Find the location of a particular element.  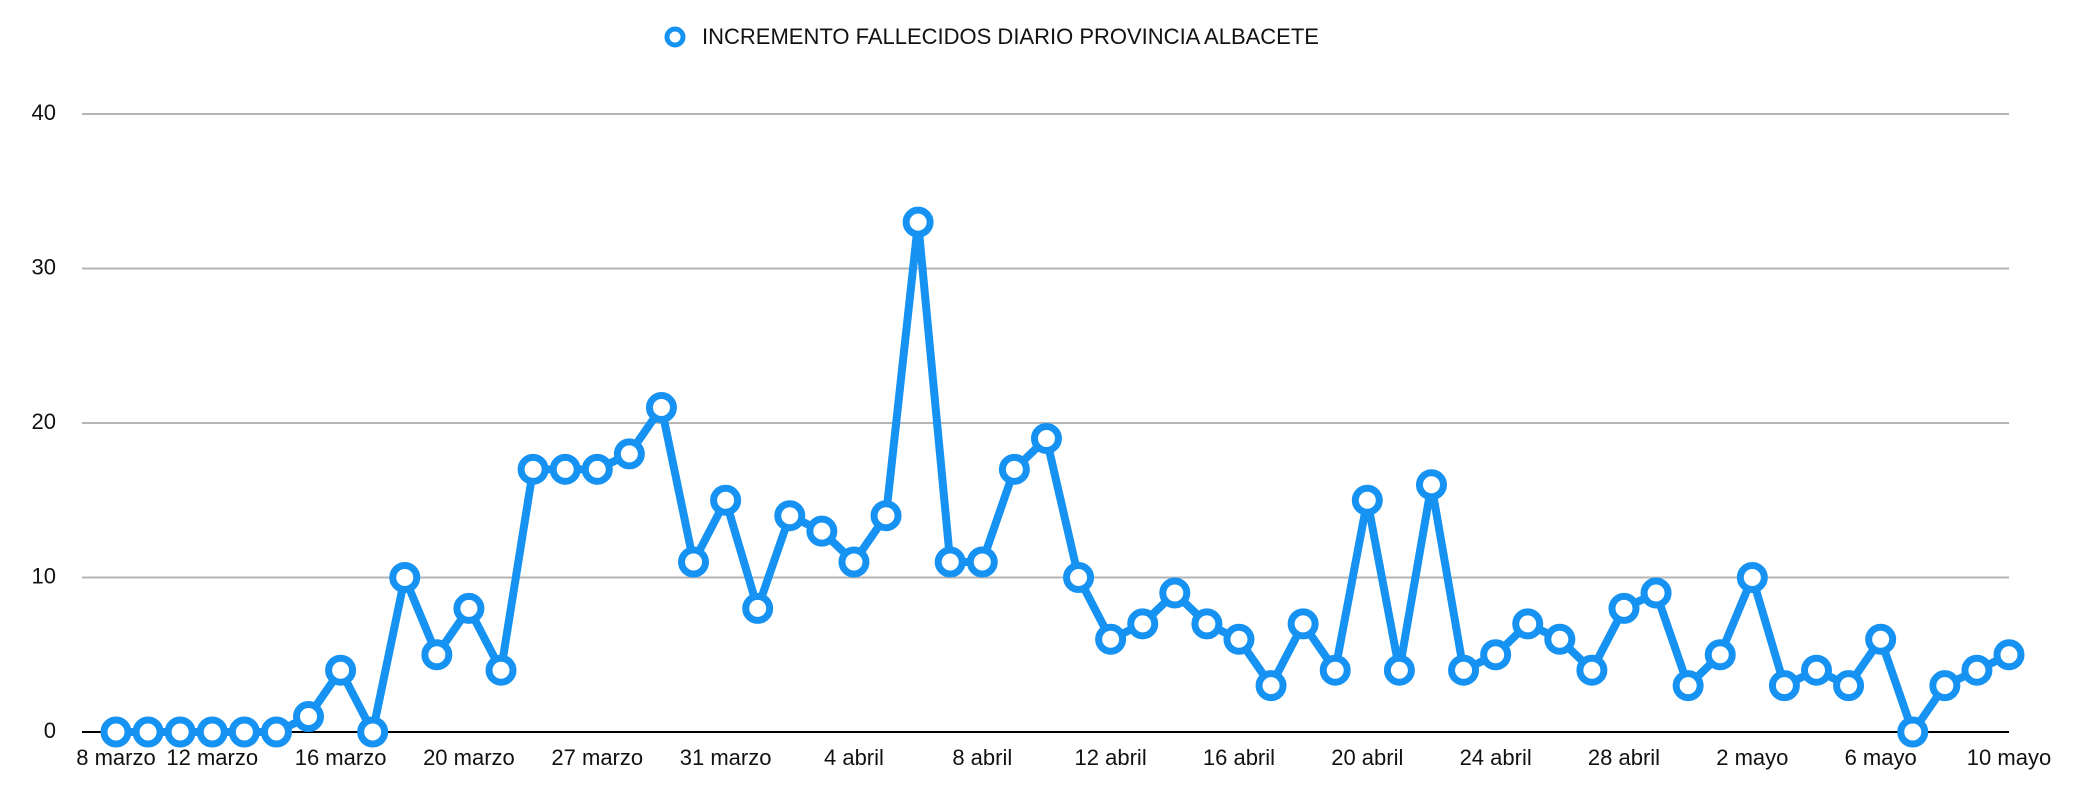

x-tick-label: 27 marzo is located at coordinates (597, 757).